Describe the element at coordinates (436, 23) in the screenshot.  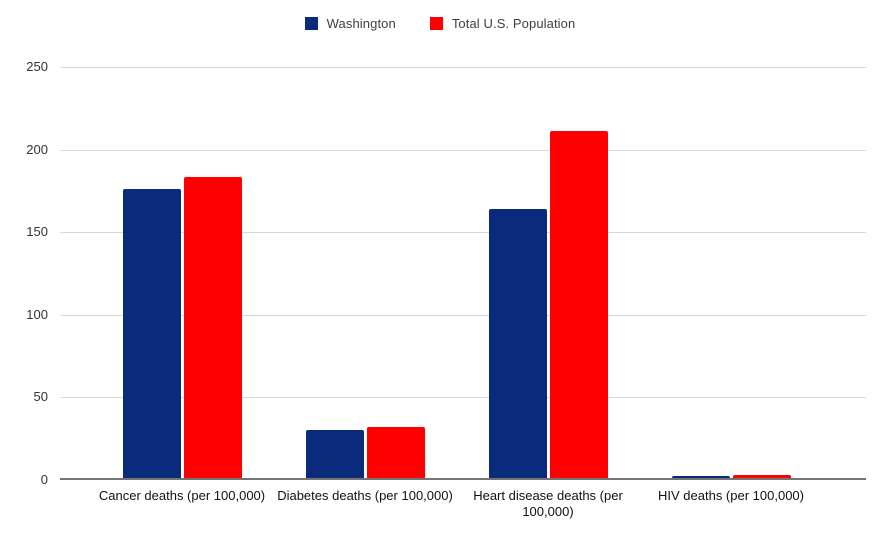
I see `total-us-population-series-swatch` at that location.